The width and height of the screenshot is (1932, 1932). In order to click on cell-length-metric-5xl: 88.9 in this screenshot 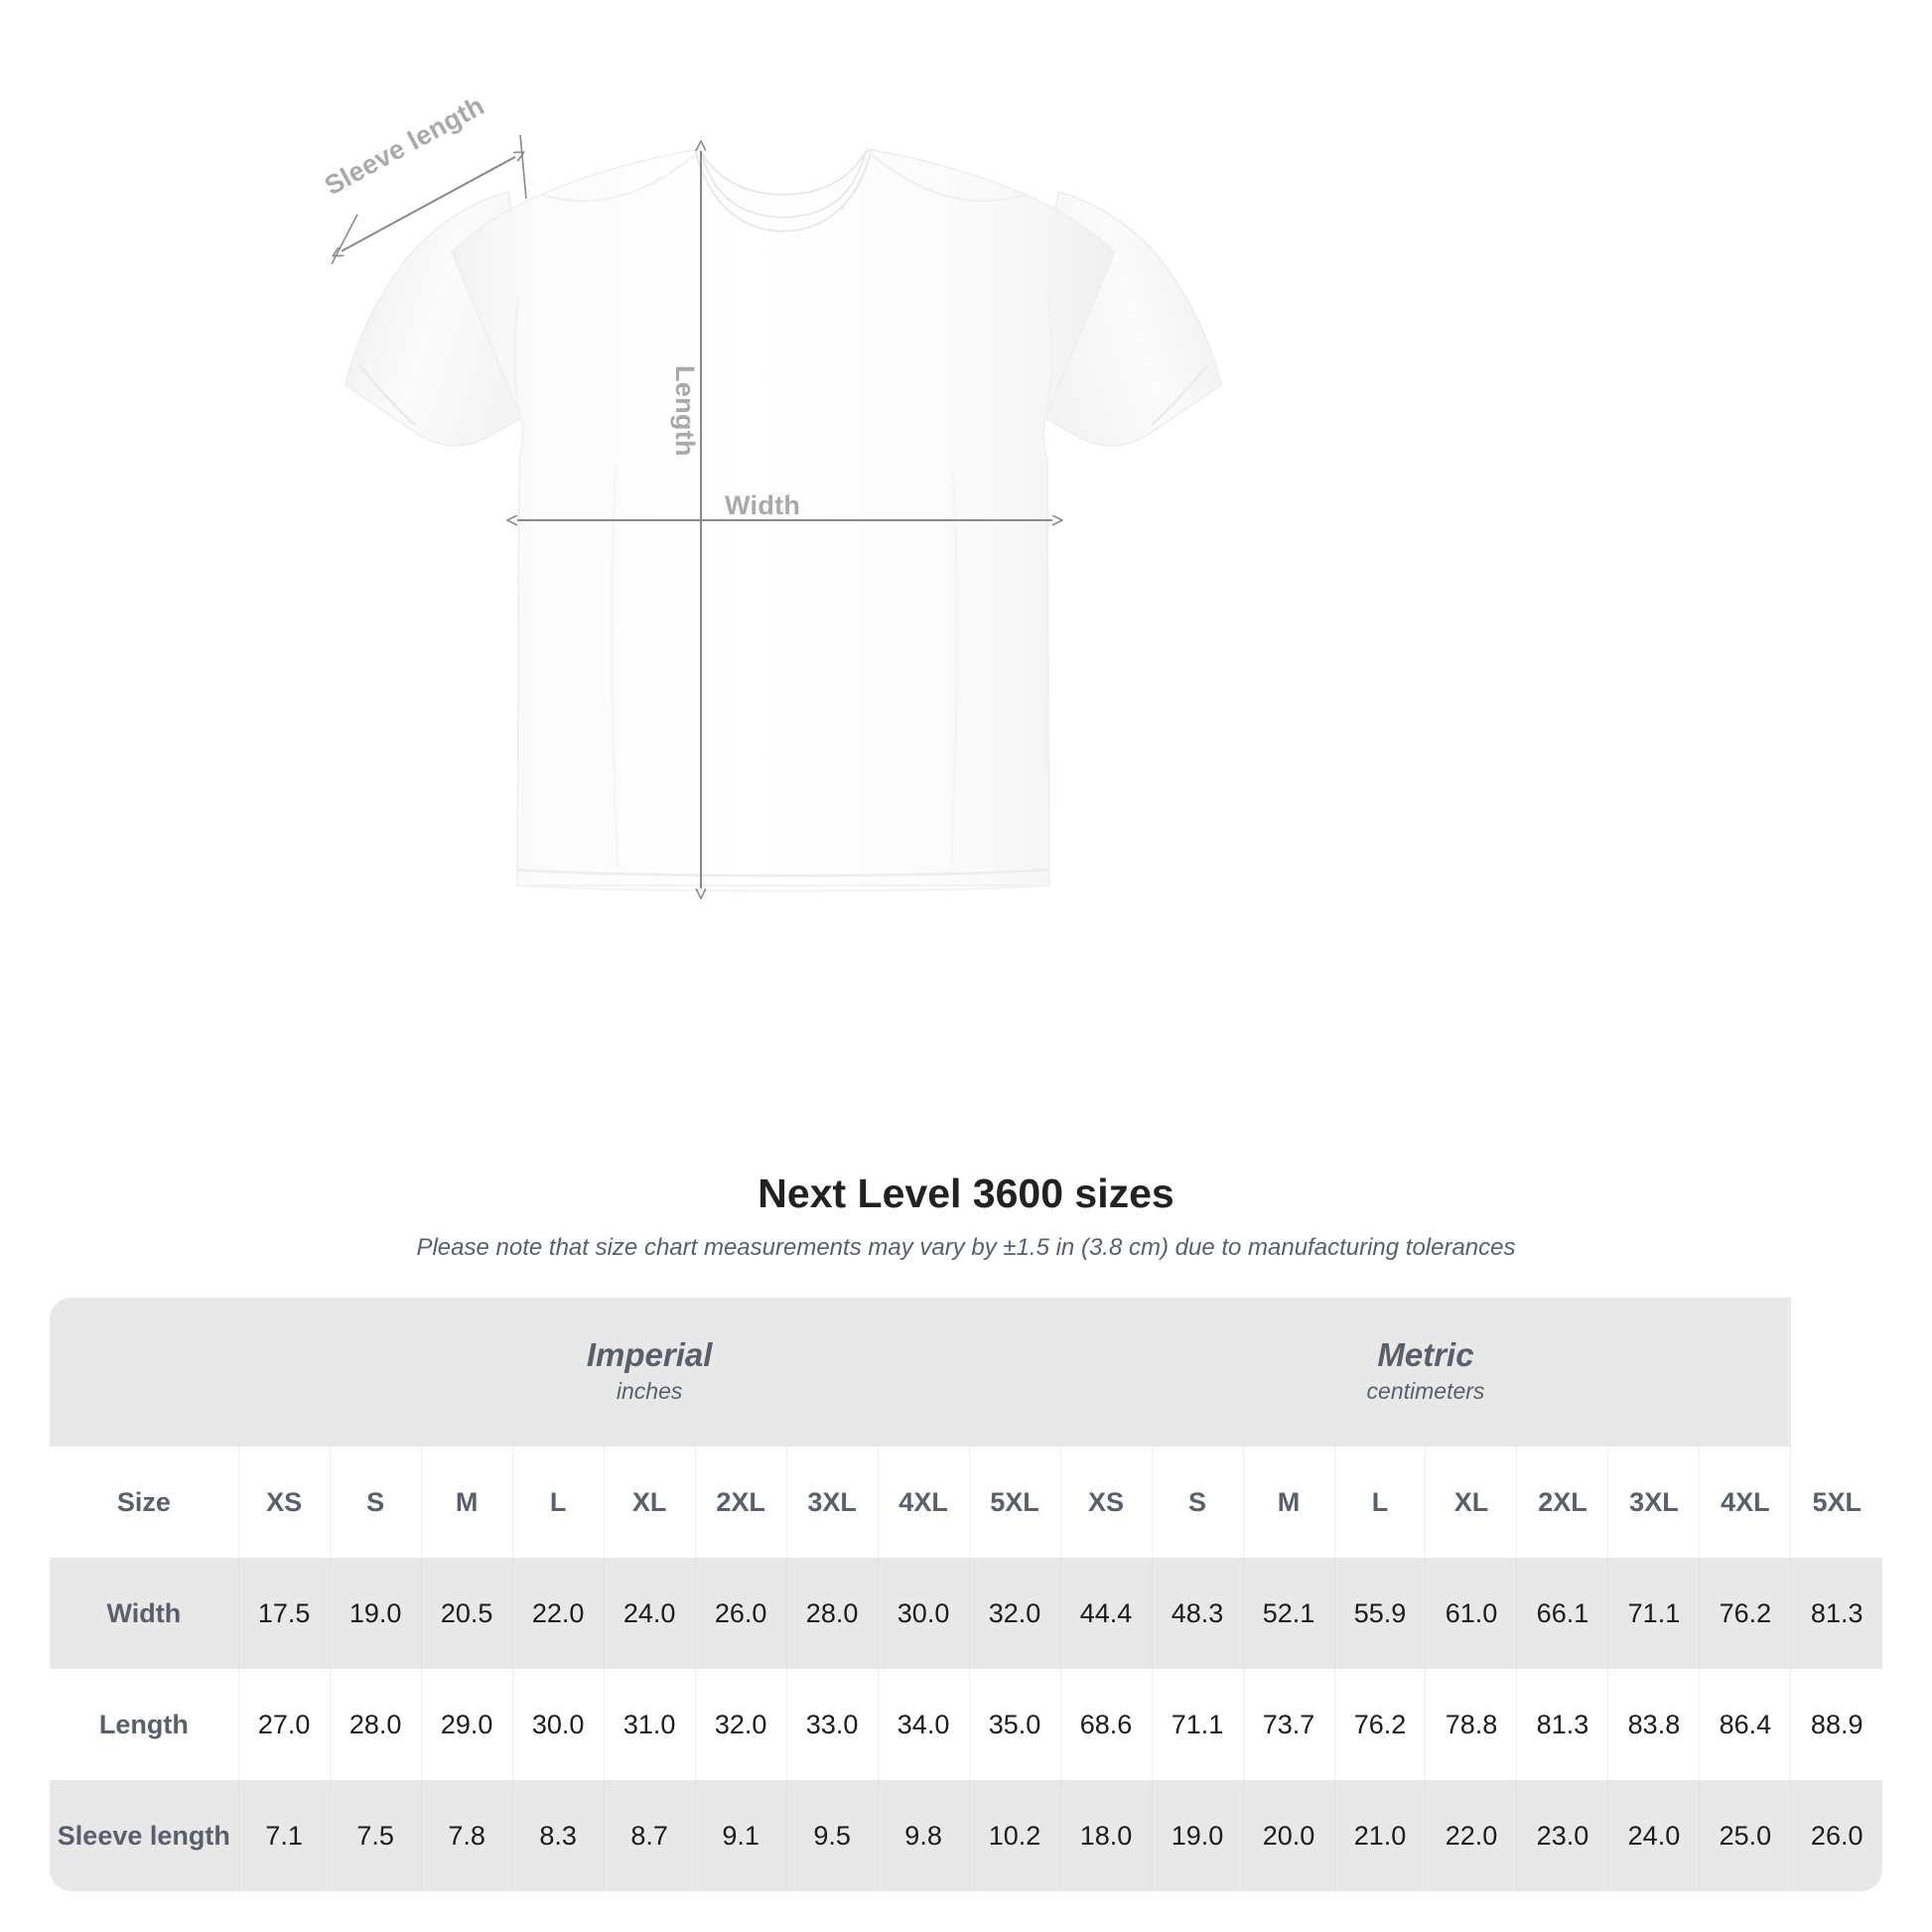, I will do `click(1836, 1725)`.